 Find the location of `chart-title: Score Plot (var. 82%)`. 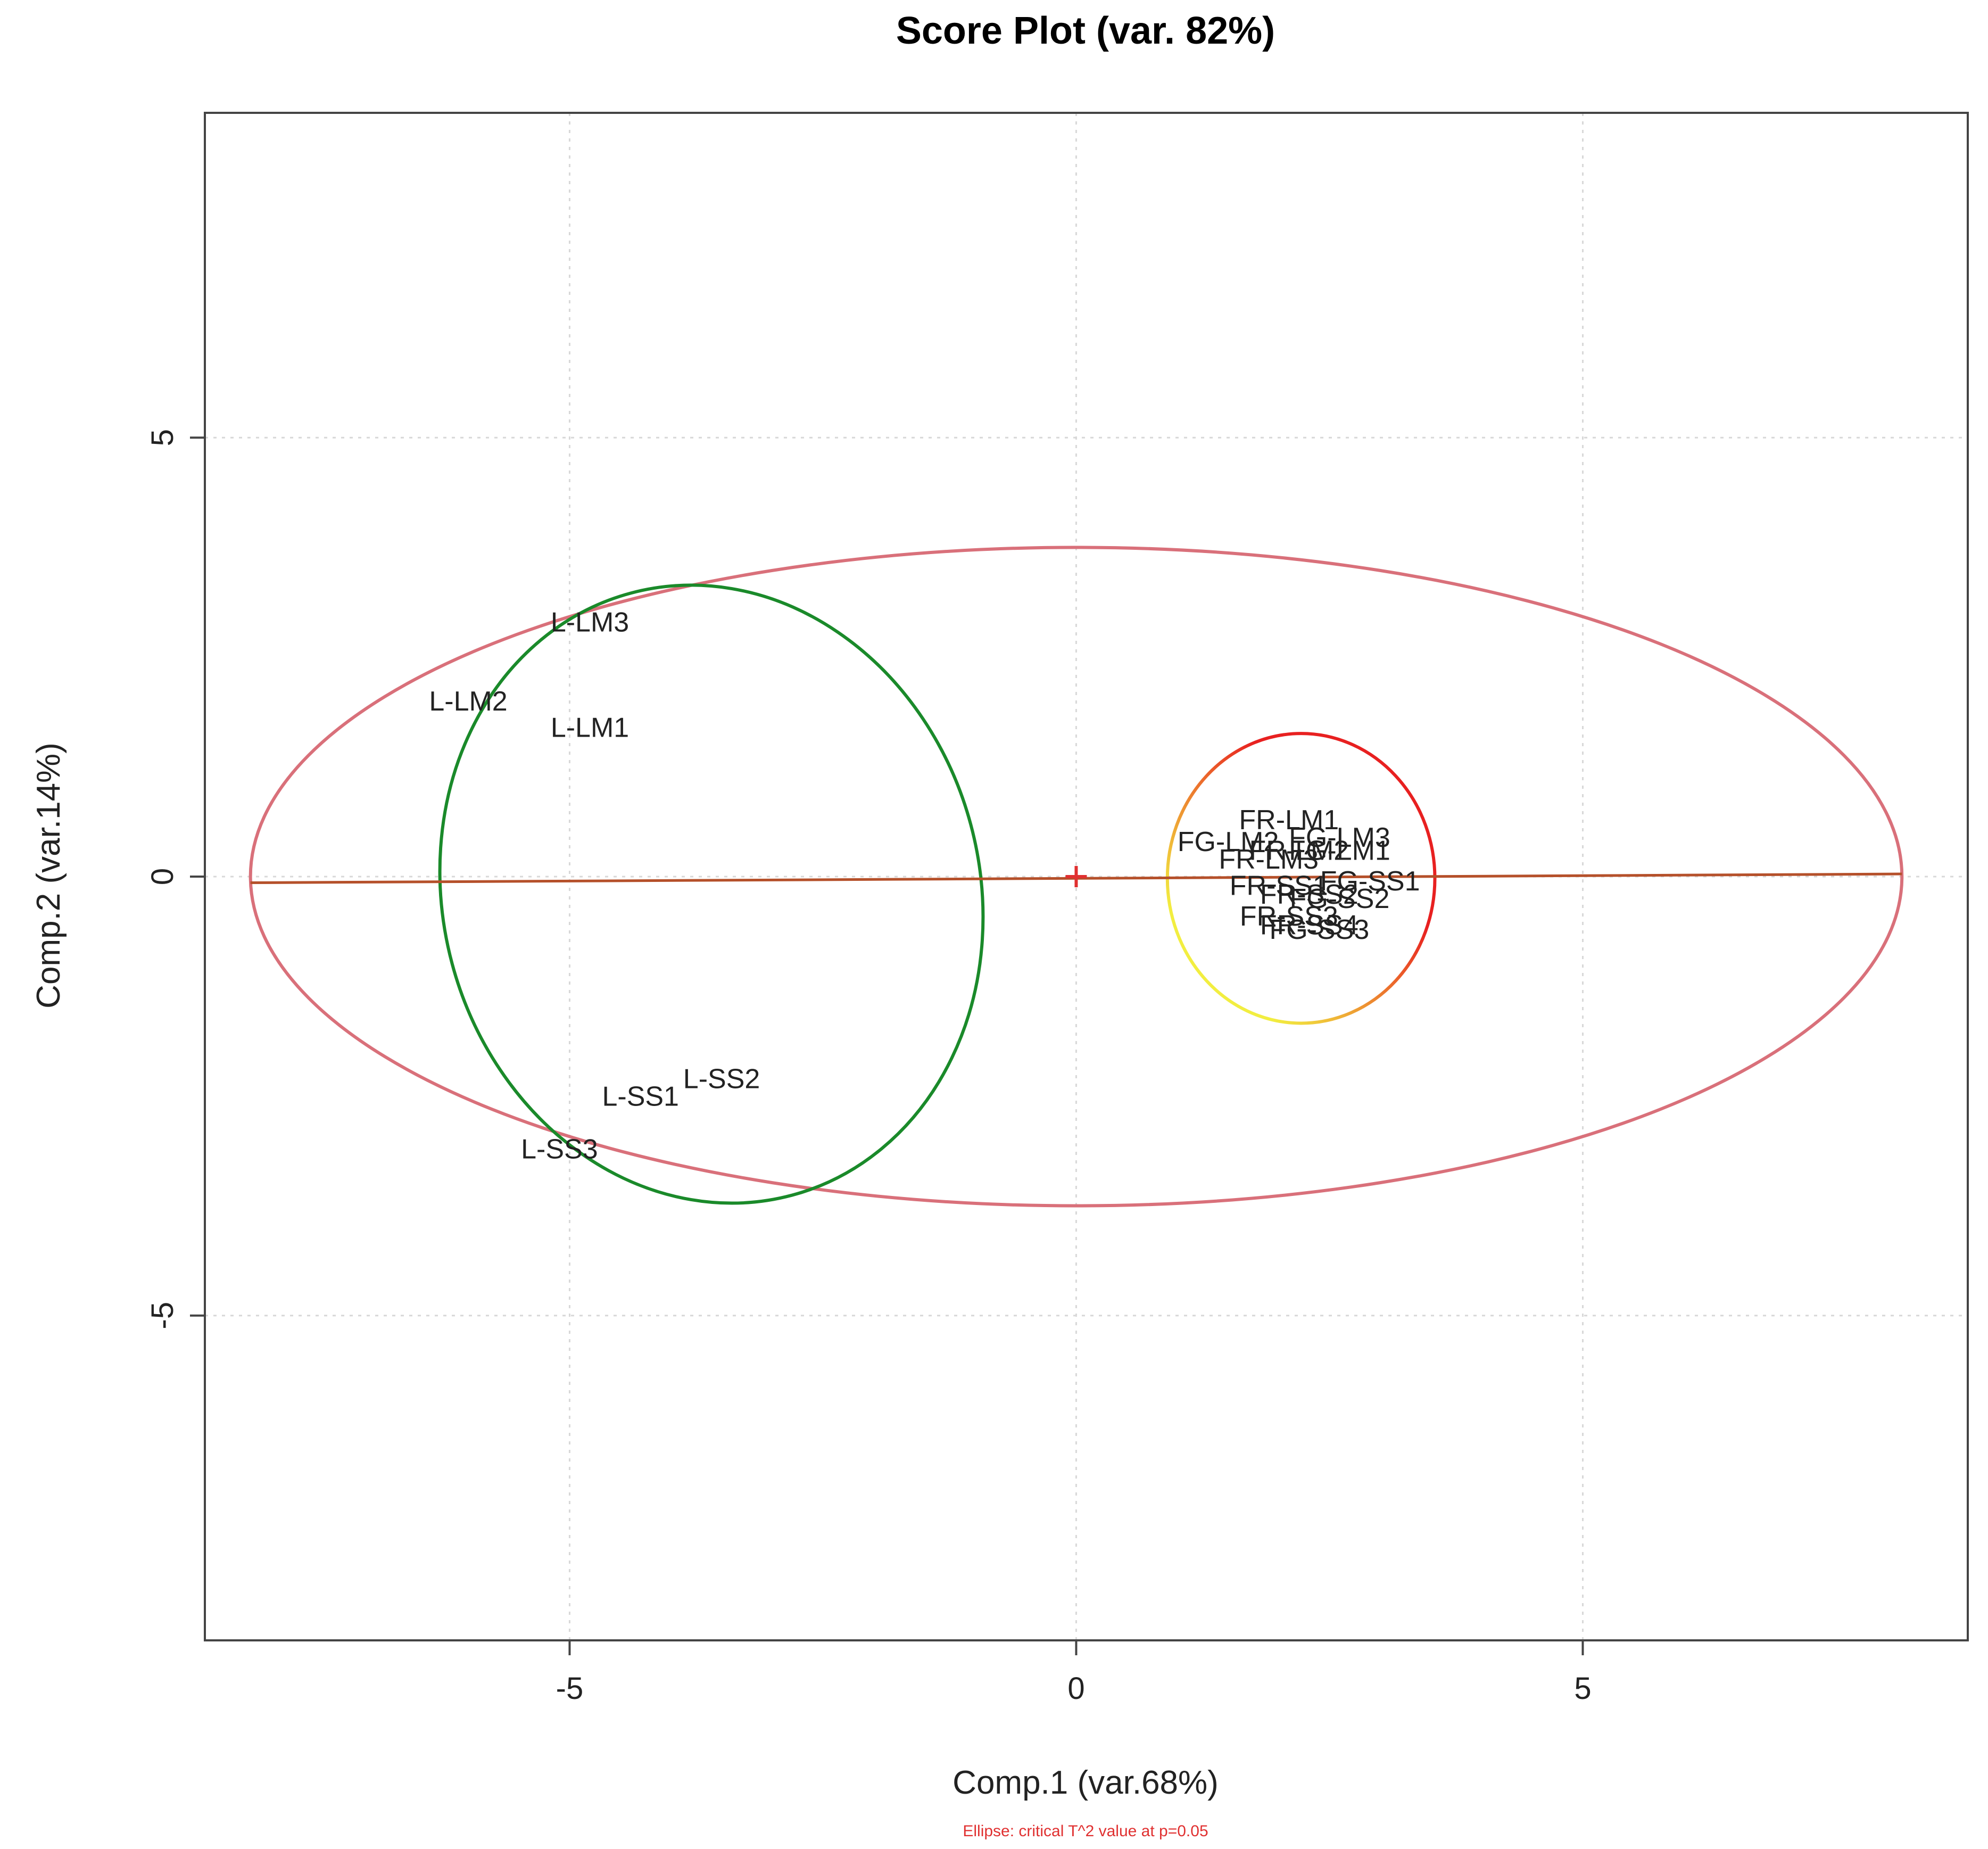

chart-title: Score Plot (var. 82%) is located at coordinates (1086, 31).